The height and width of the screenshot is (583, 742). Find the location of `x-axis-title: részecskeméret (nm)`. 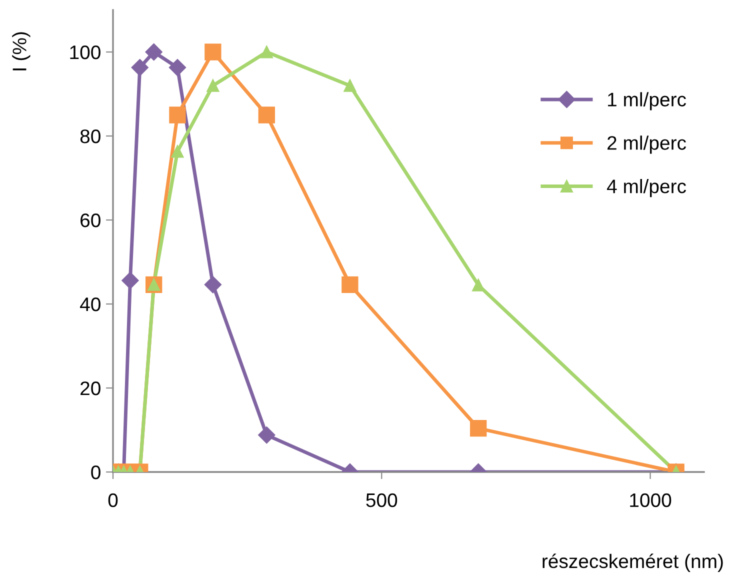

x-axis-title: részecskeméret (nm) is located at coordinates (632, 563).